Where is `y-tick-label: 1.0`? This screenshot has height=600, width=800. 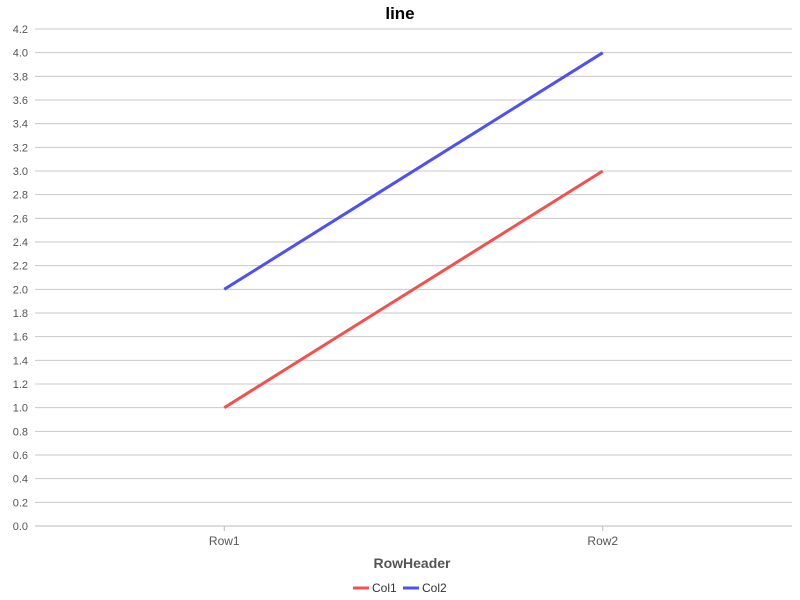
y-tick-label: 1.0 is located at coordinates (20, 409).